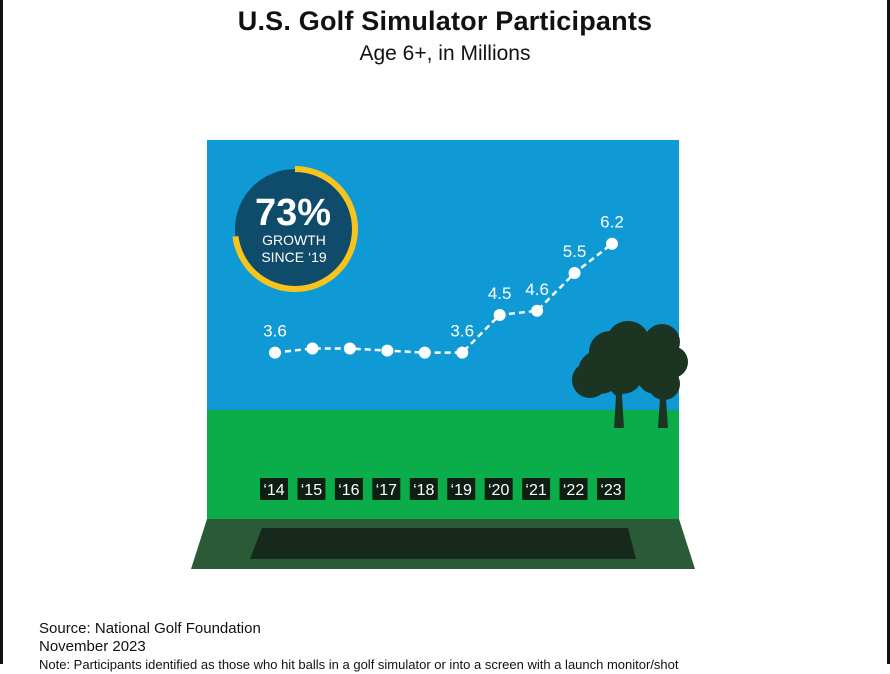 This screenshot has width=890, height=674. I want to click on x-tick-label: ‘17, so click(386, 490).